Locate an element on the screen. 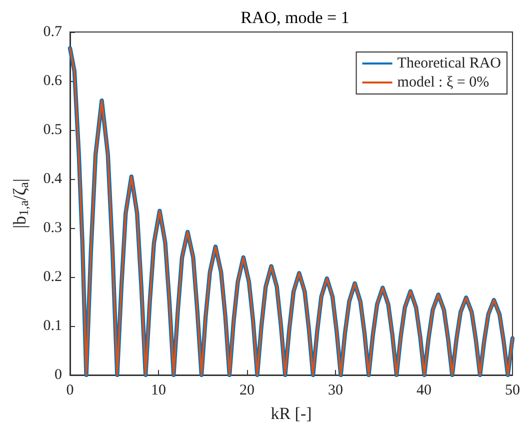  x-tick-label: 10 is located at coordinates (158, 390).